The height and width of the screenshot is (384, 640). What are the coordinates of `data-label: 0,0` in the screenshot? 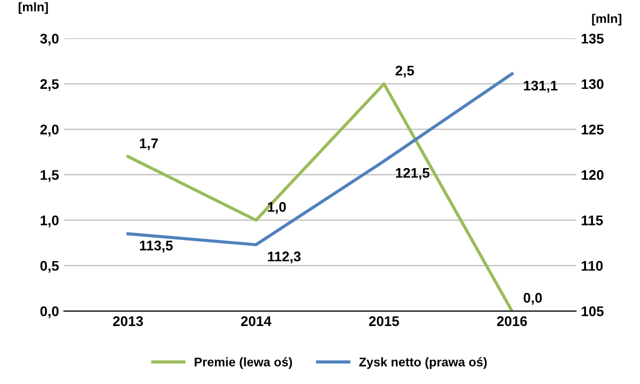 It's located at (533, 298).